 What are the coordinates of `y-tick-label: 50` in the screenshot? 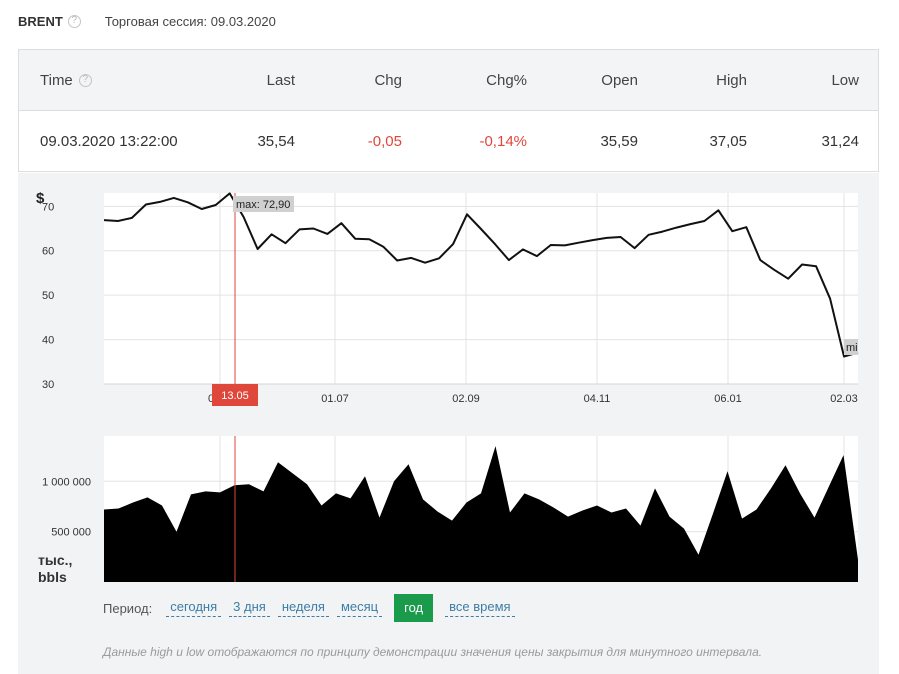 It's located at (48, 296).